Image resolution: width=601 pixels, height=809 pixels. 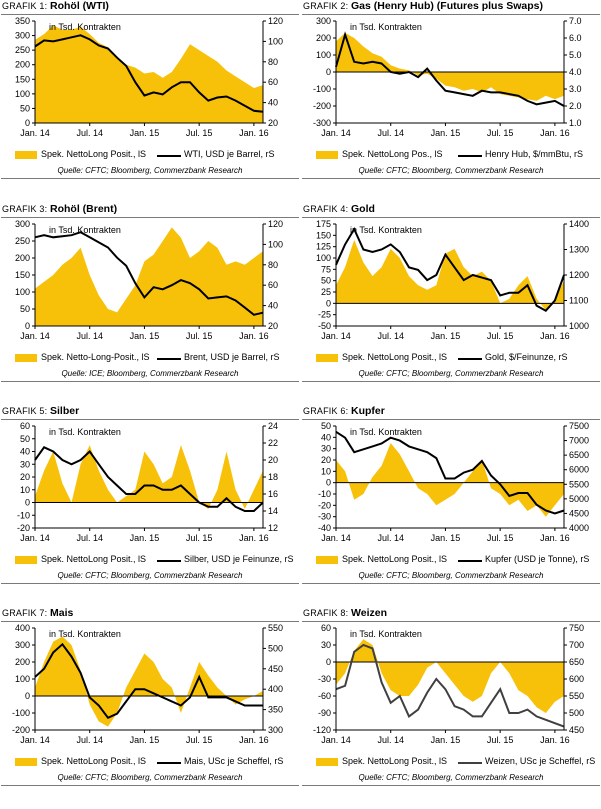 I want to click on legend-line-label: Kupfer (USD je Tonne), rS, so click(x=537, y=559).